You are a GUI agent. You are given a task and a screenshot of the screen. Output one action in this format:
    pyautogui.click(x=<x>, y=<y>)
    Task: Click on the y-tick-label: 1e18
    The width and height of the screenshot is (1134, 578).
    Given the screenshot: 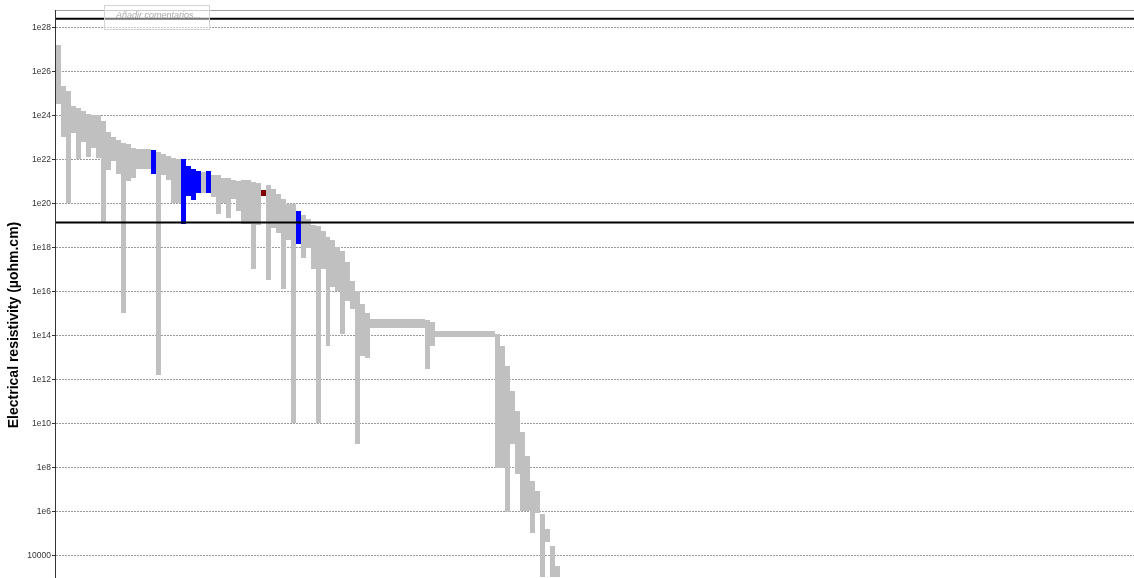 What is the action you would take?
    pyautogui.click(x=42, y=247)
    